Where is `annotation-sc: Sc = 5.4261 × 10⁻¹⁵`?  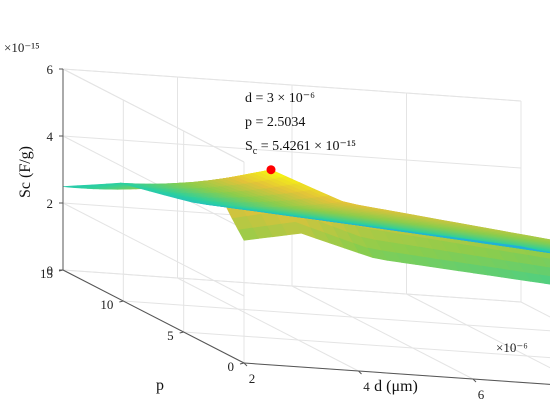 annotation-sc: Sc = 5.4261 × 10⁻¹⁵ is located at coordinates (300, 148).